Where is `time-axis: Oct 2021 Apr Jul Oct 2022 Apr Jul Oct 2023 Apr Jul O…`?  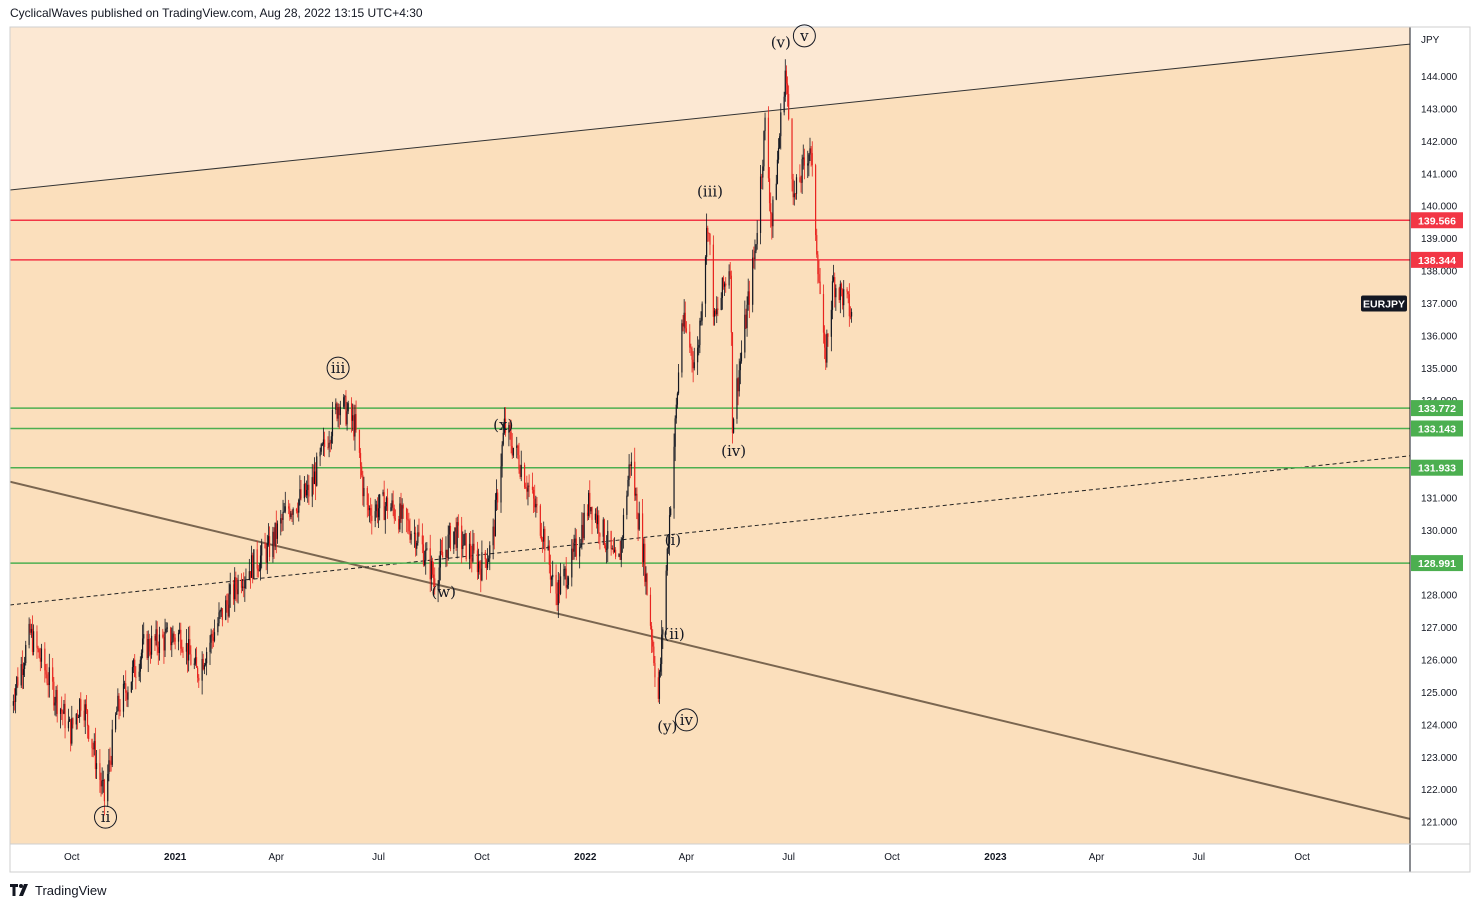
time-axis: Oct 2021 Apr Jul Oct 2022 Apr Jul Oct 2023 Apr Jul O… is located at coordinates (687, 857).